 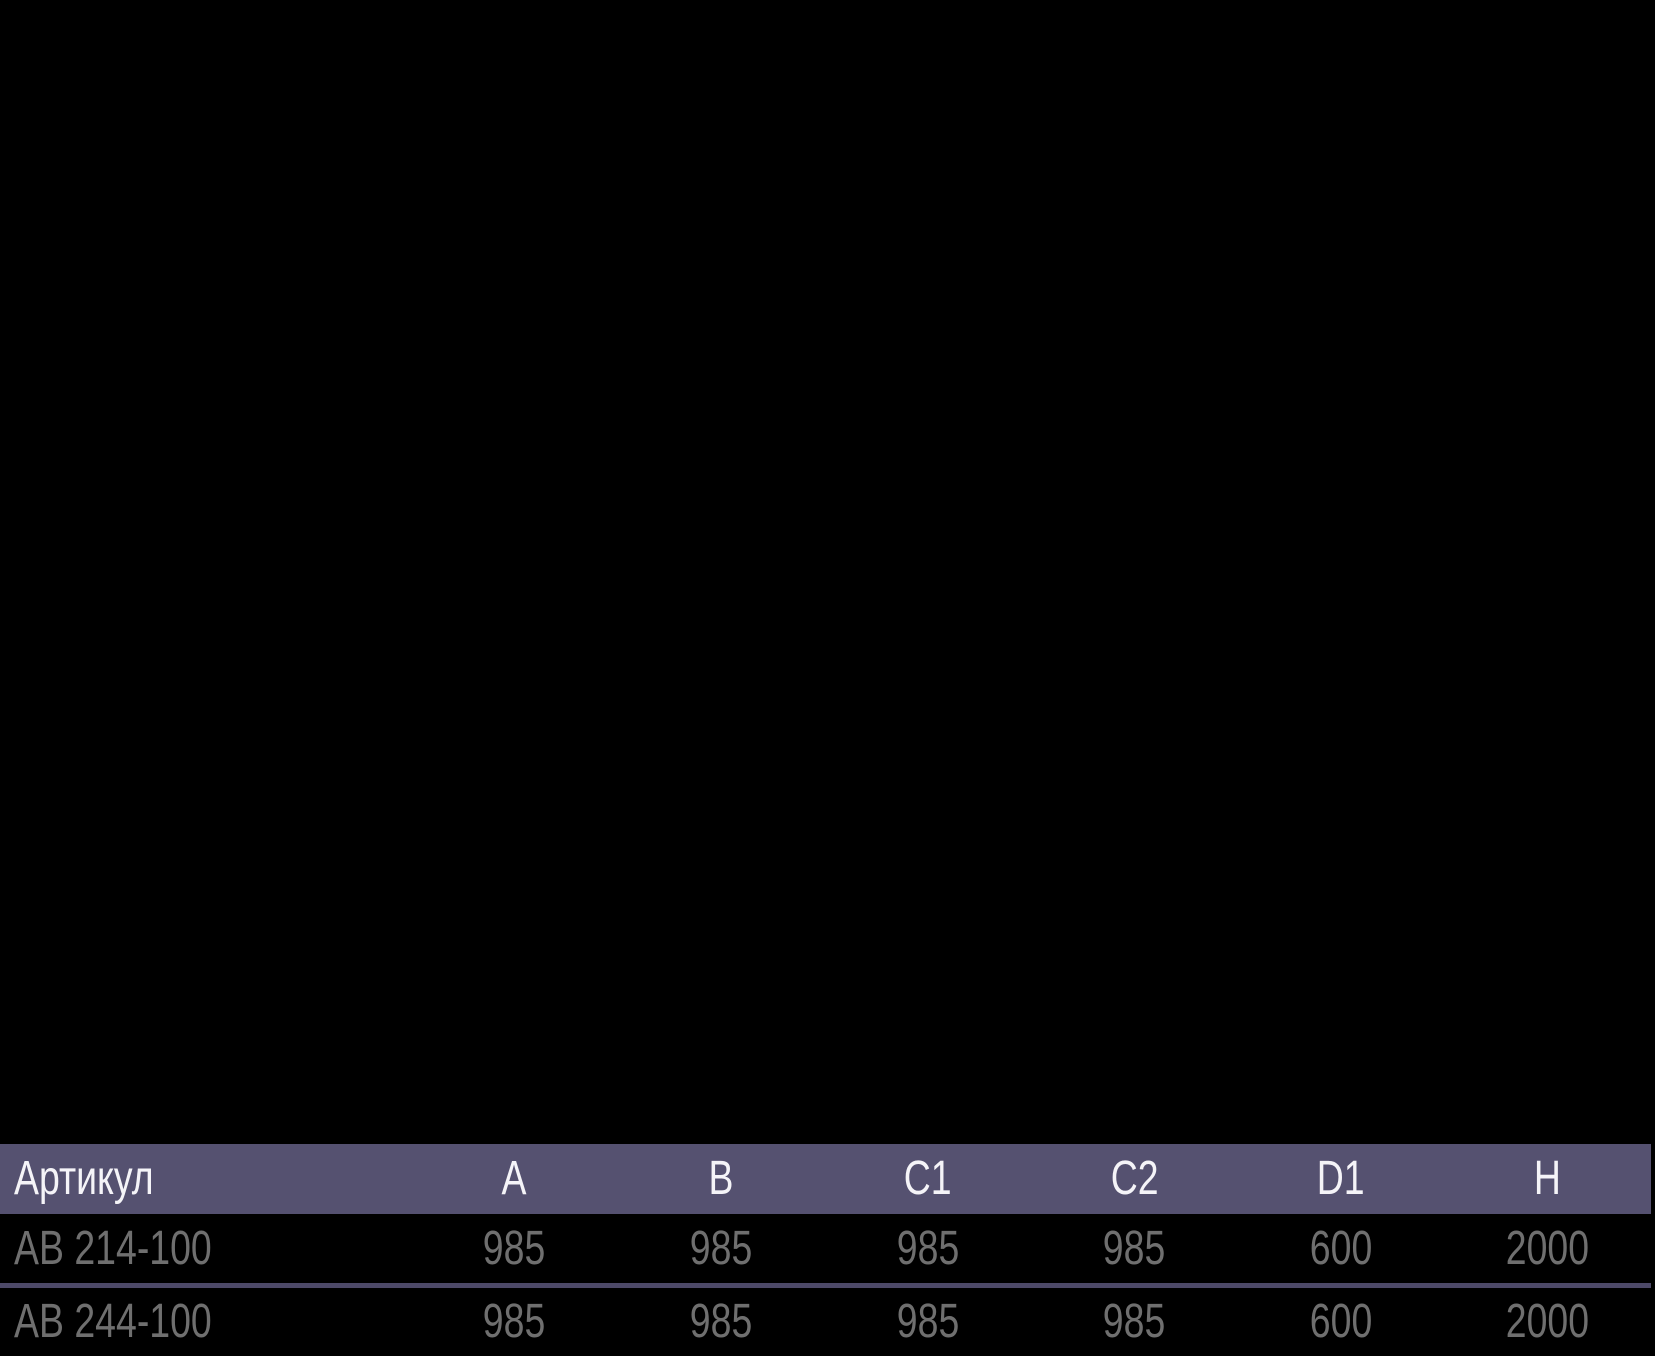 I want to click on cell-article: АВ 214-100, so click(x=205, y=1248).